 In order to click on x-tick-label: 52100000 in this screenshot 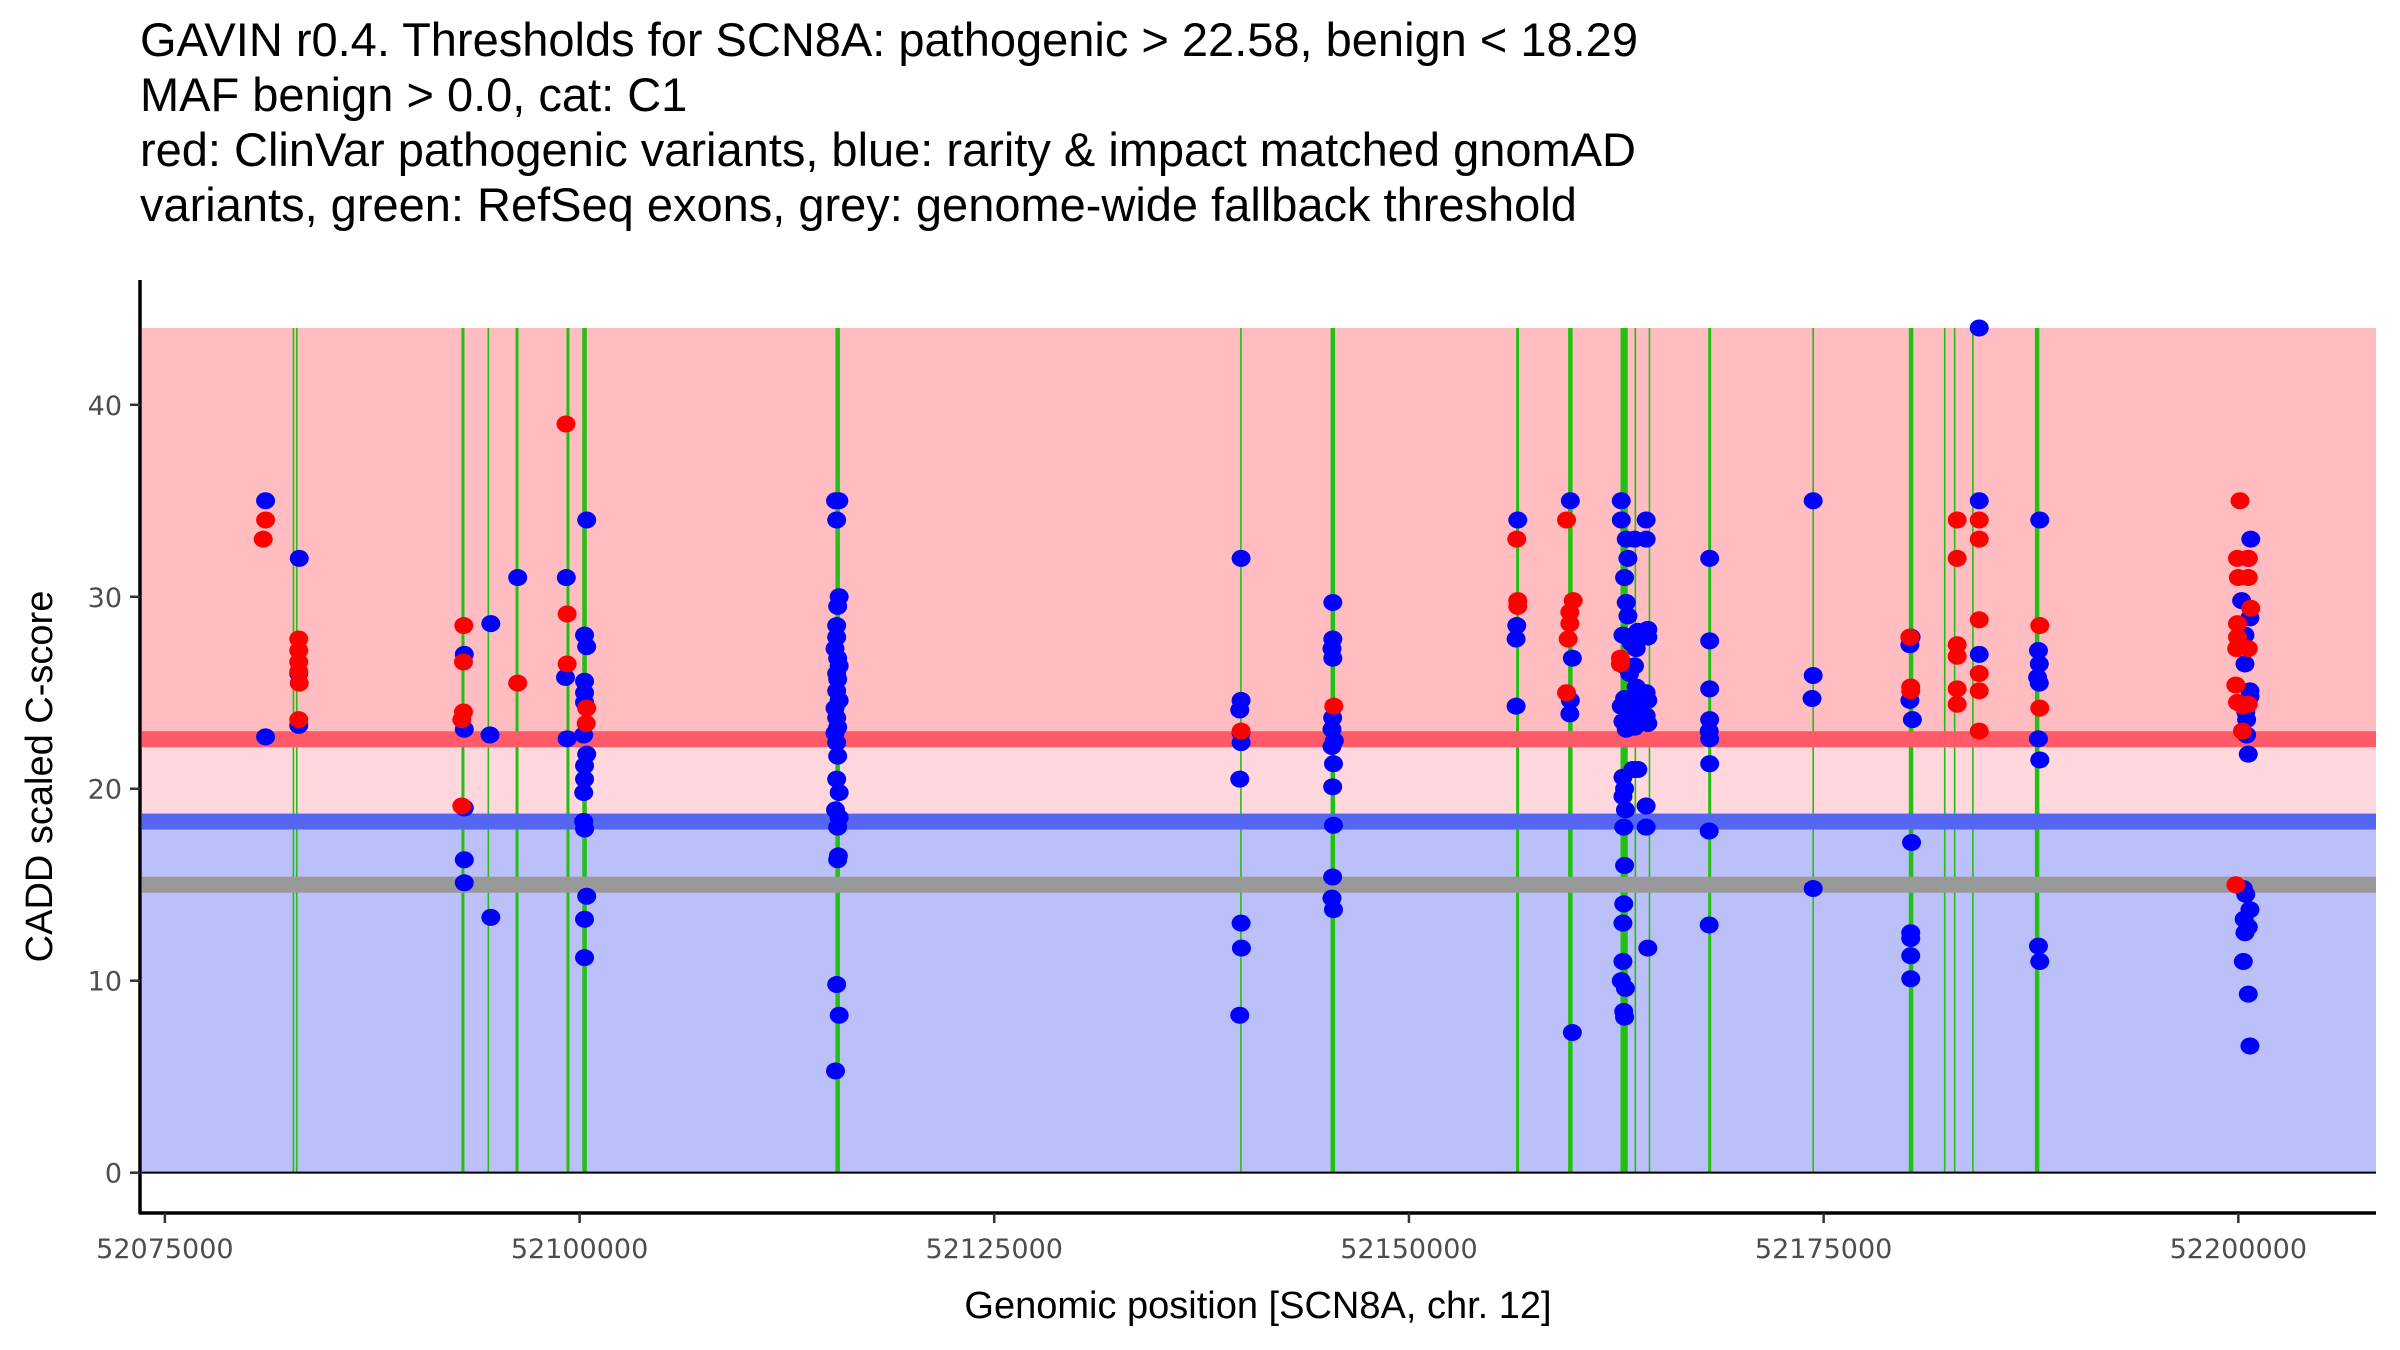, I will do `click(579, 1249)`.